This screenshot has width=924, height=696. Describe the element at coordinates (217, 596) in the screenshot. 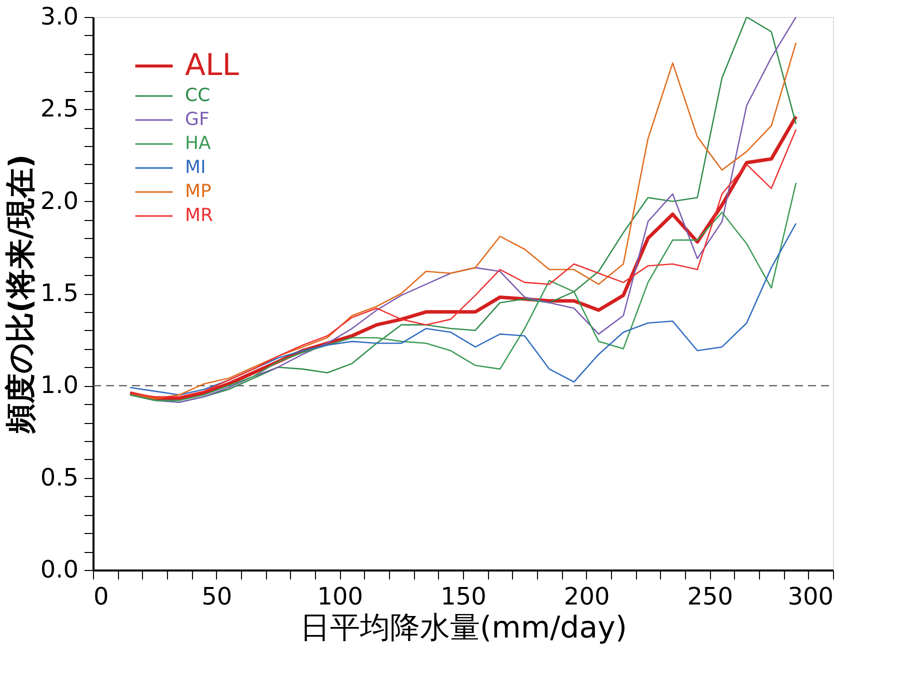

I see `x-tick-label: 50` at that location.